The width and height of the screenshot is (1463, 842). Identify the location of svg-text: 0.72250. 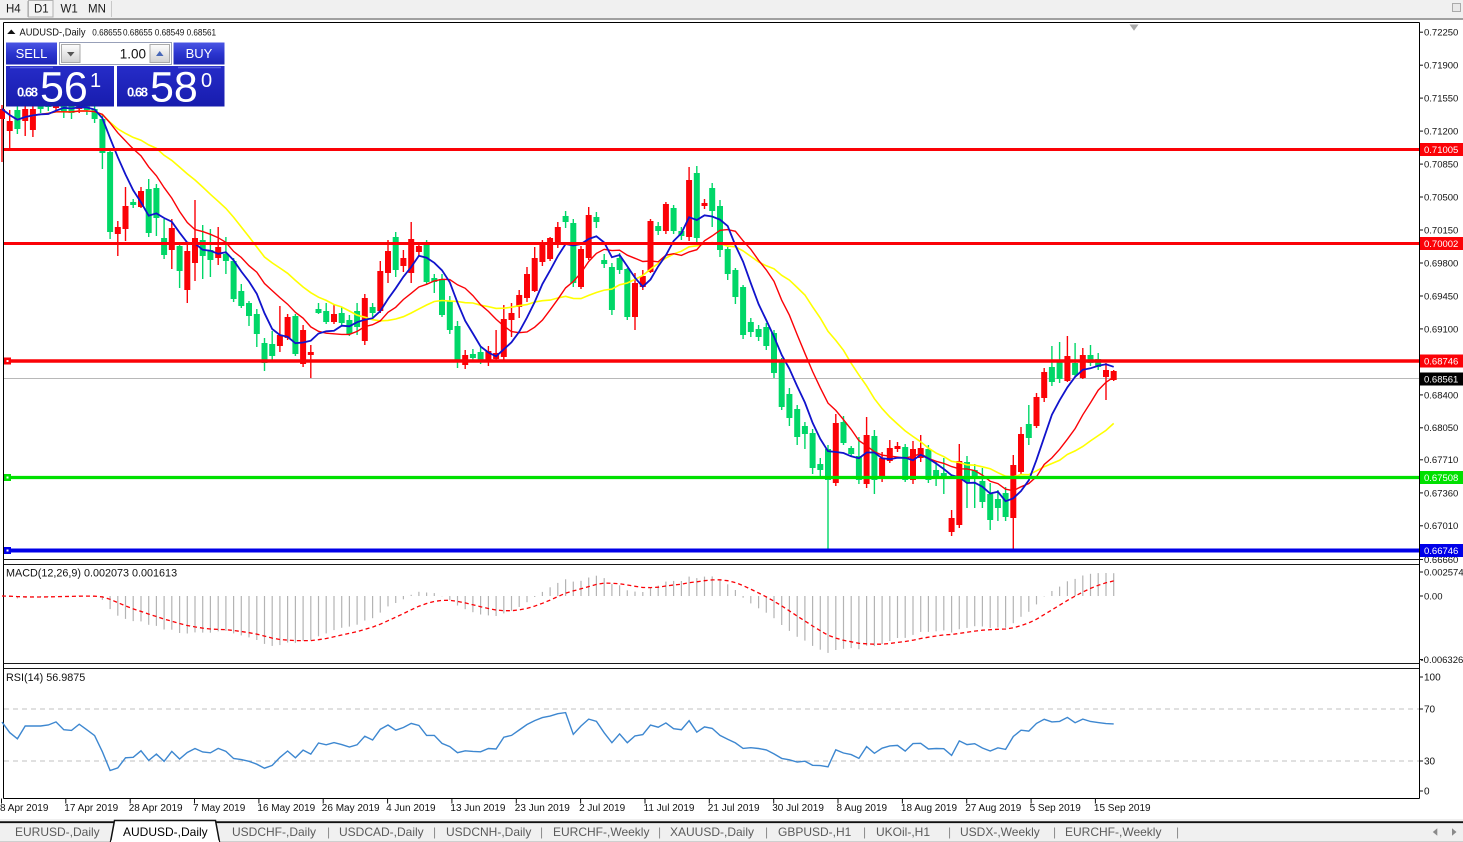
(1441, 33).